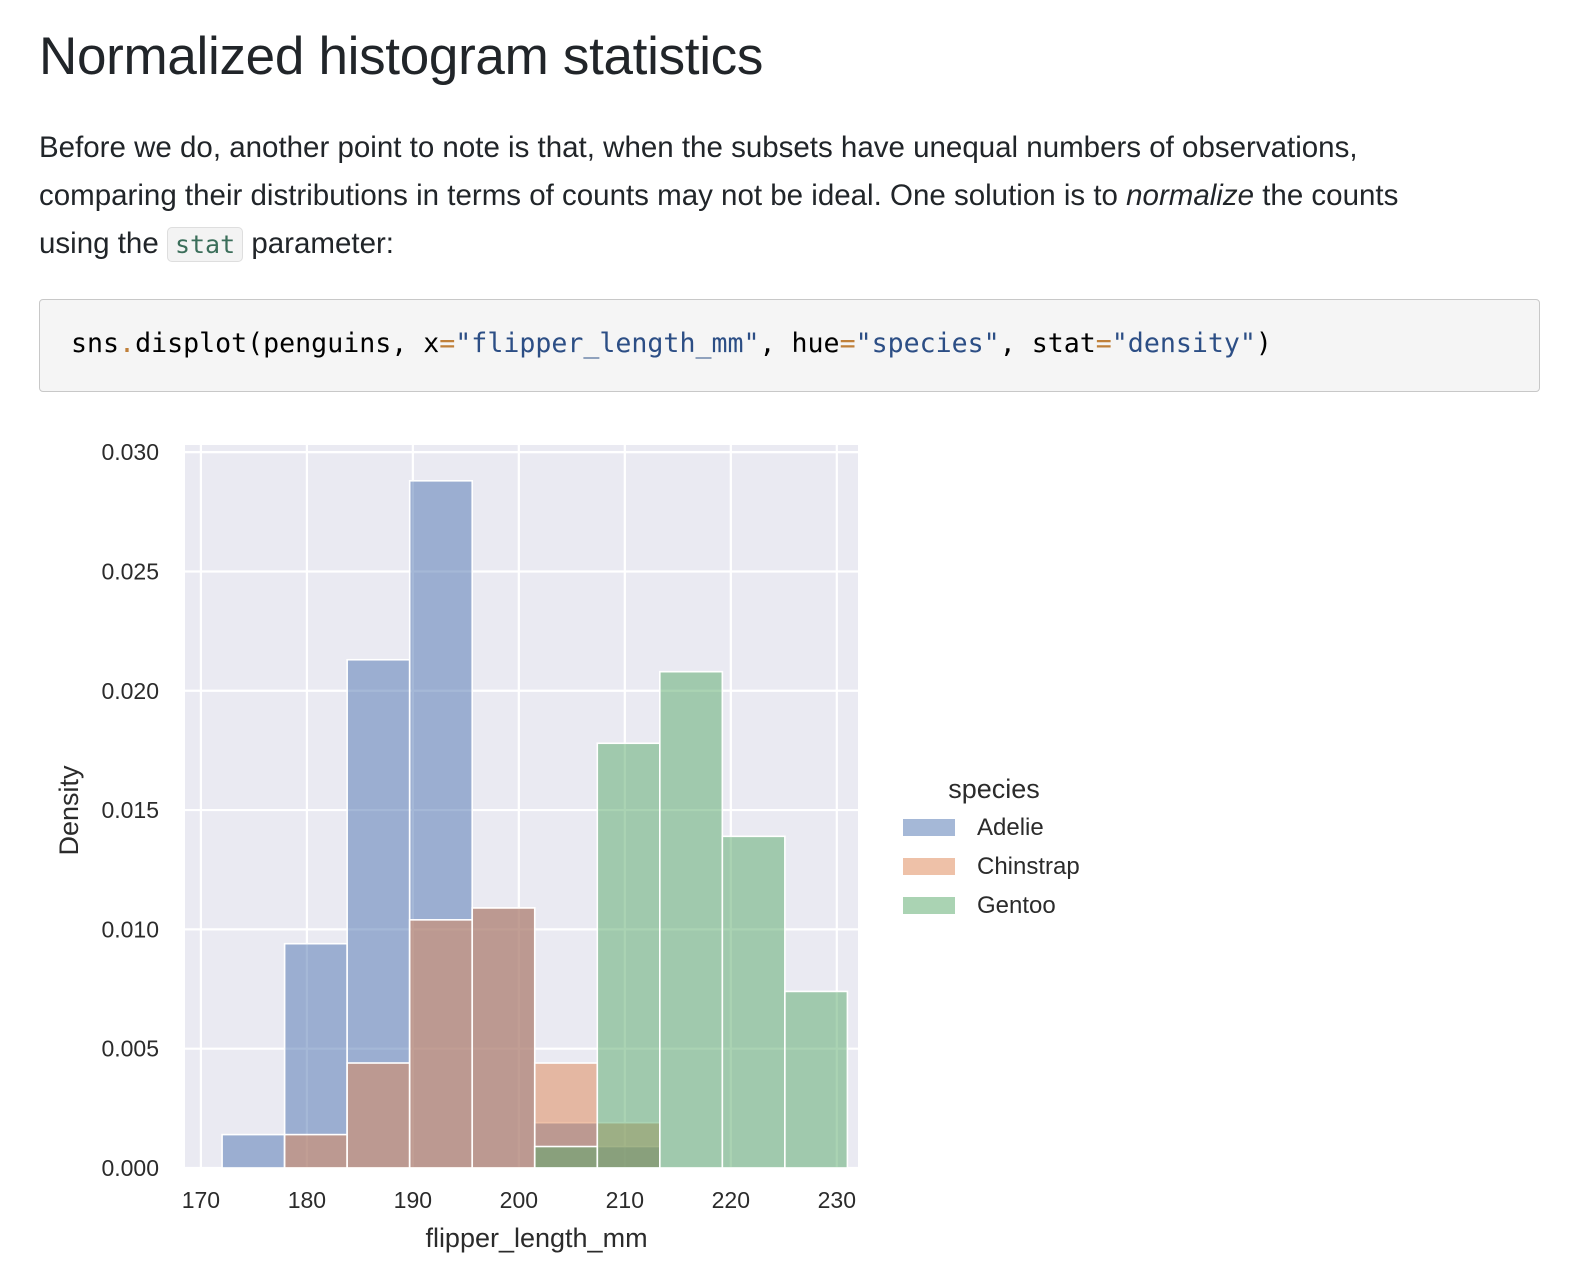 This screenshot has height=1278, width=1578. What do you see at coordinates (130, 452) in the screenshot?
I see `y-tick-label: 0.030` at bounding box center [130, 452].